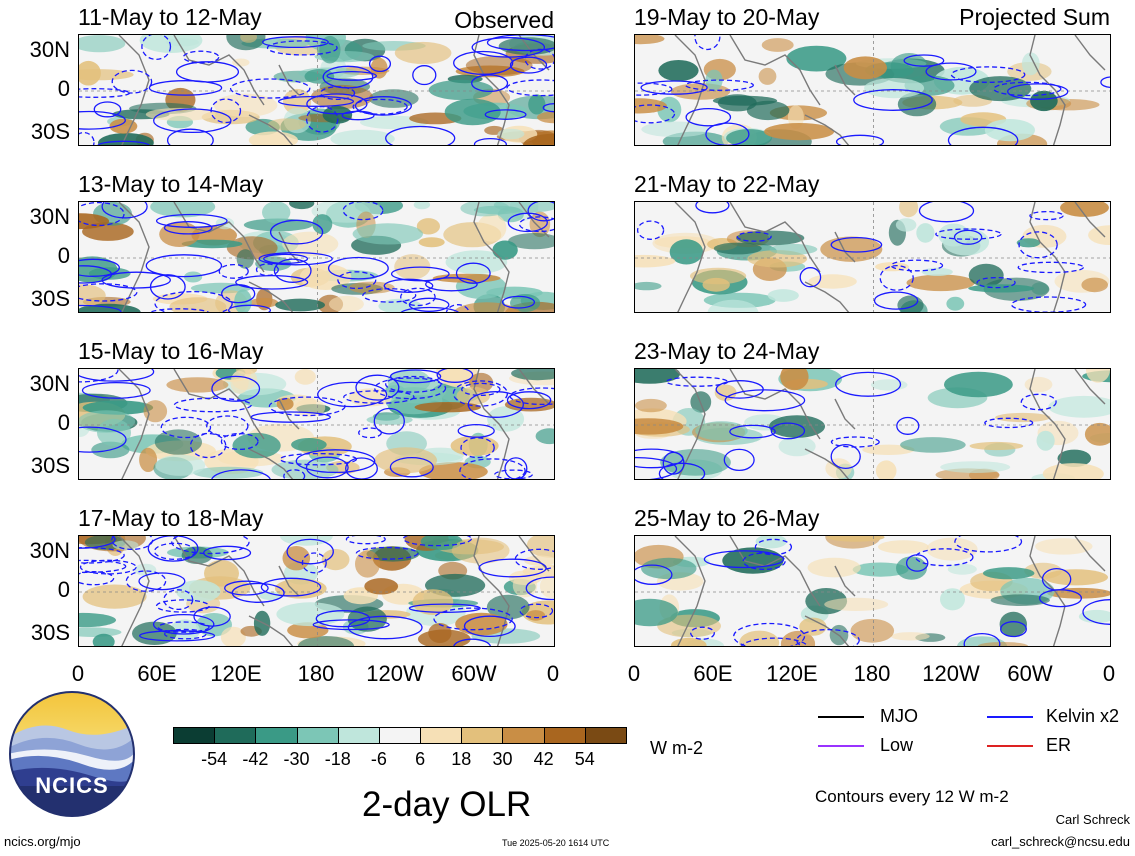 Image resolution: width=1135 pixels, height=856 pixels. What do you see at coordinates (42, 841) in the screenshot?
I see `footer-site-link: ncics.org/mjo` at bounding box center [42, 841].